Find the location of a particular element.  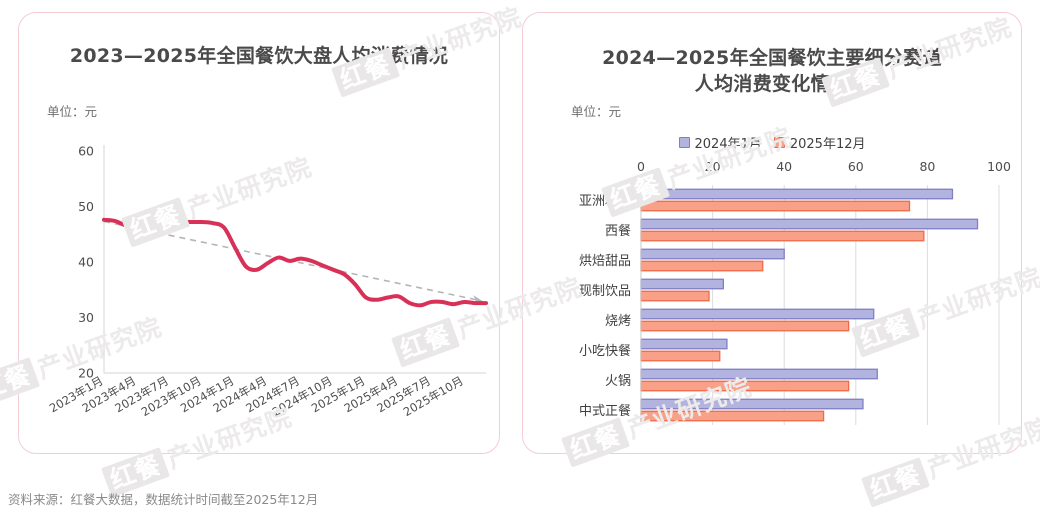

legend-label-2024: 2024年1月 is located at coordinates (728, 144).